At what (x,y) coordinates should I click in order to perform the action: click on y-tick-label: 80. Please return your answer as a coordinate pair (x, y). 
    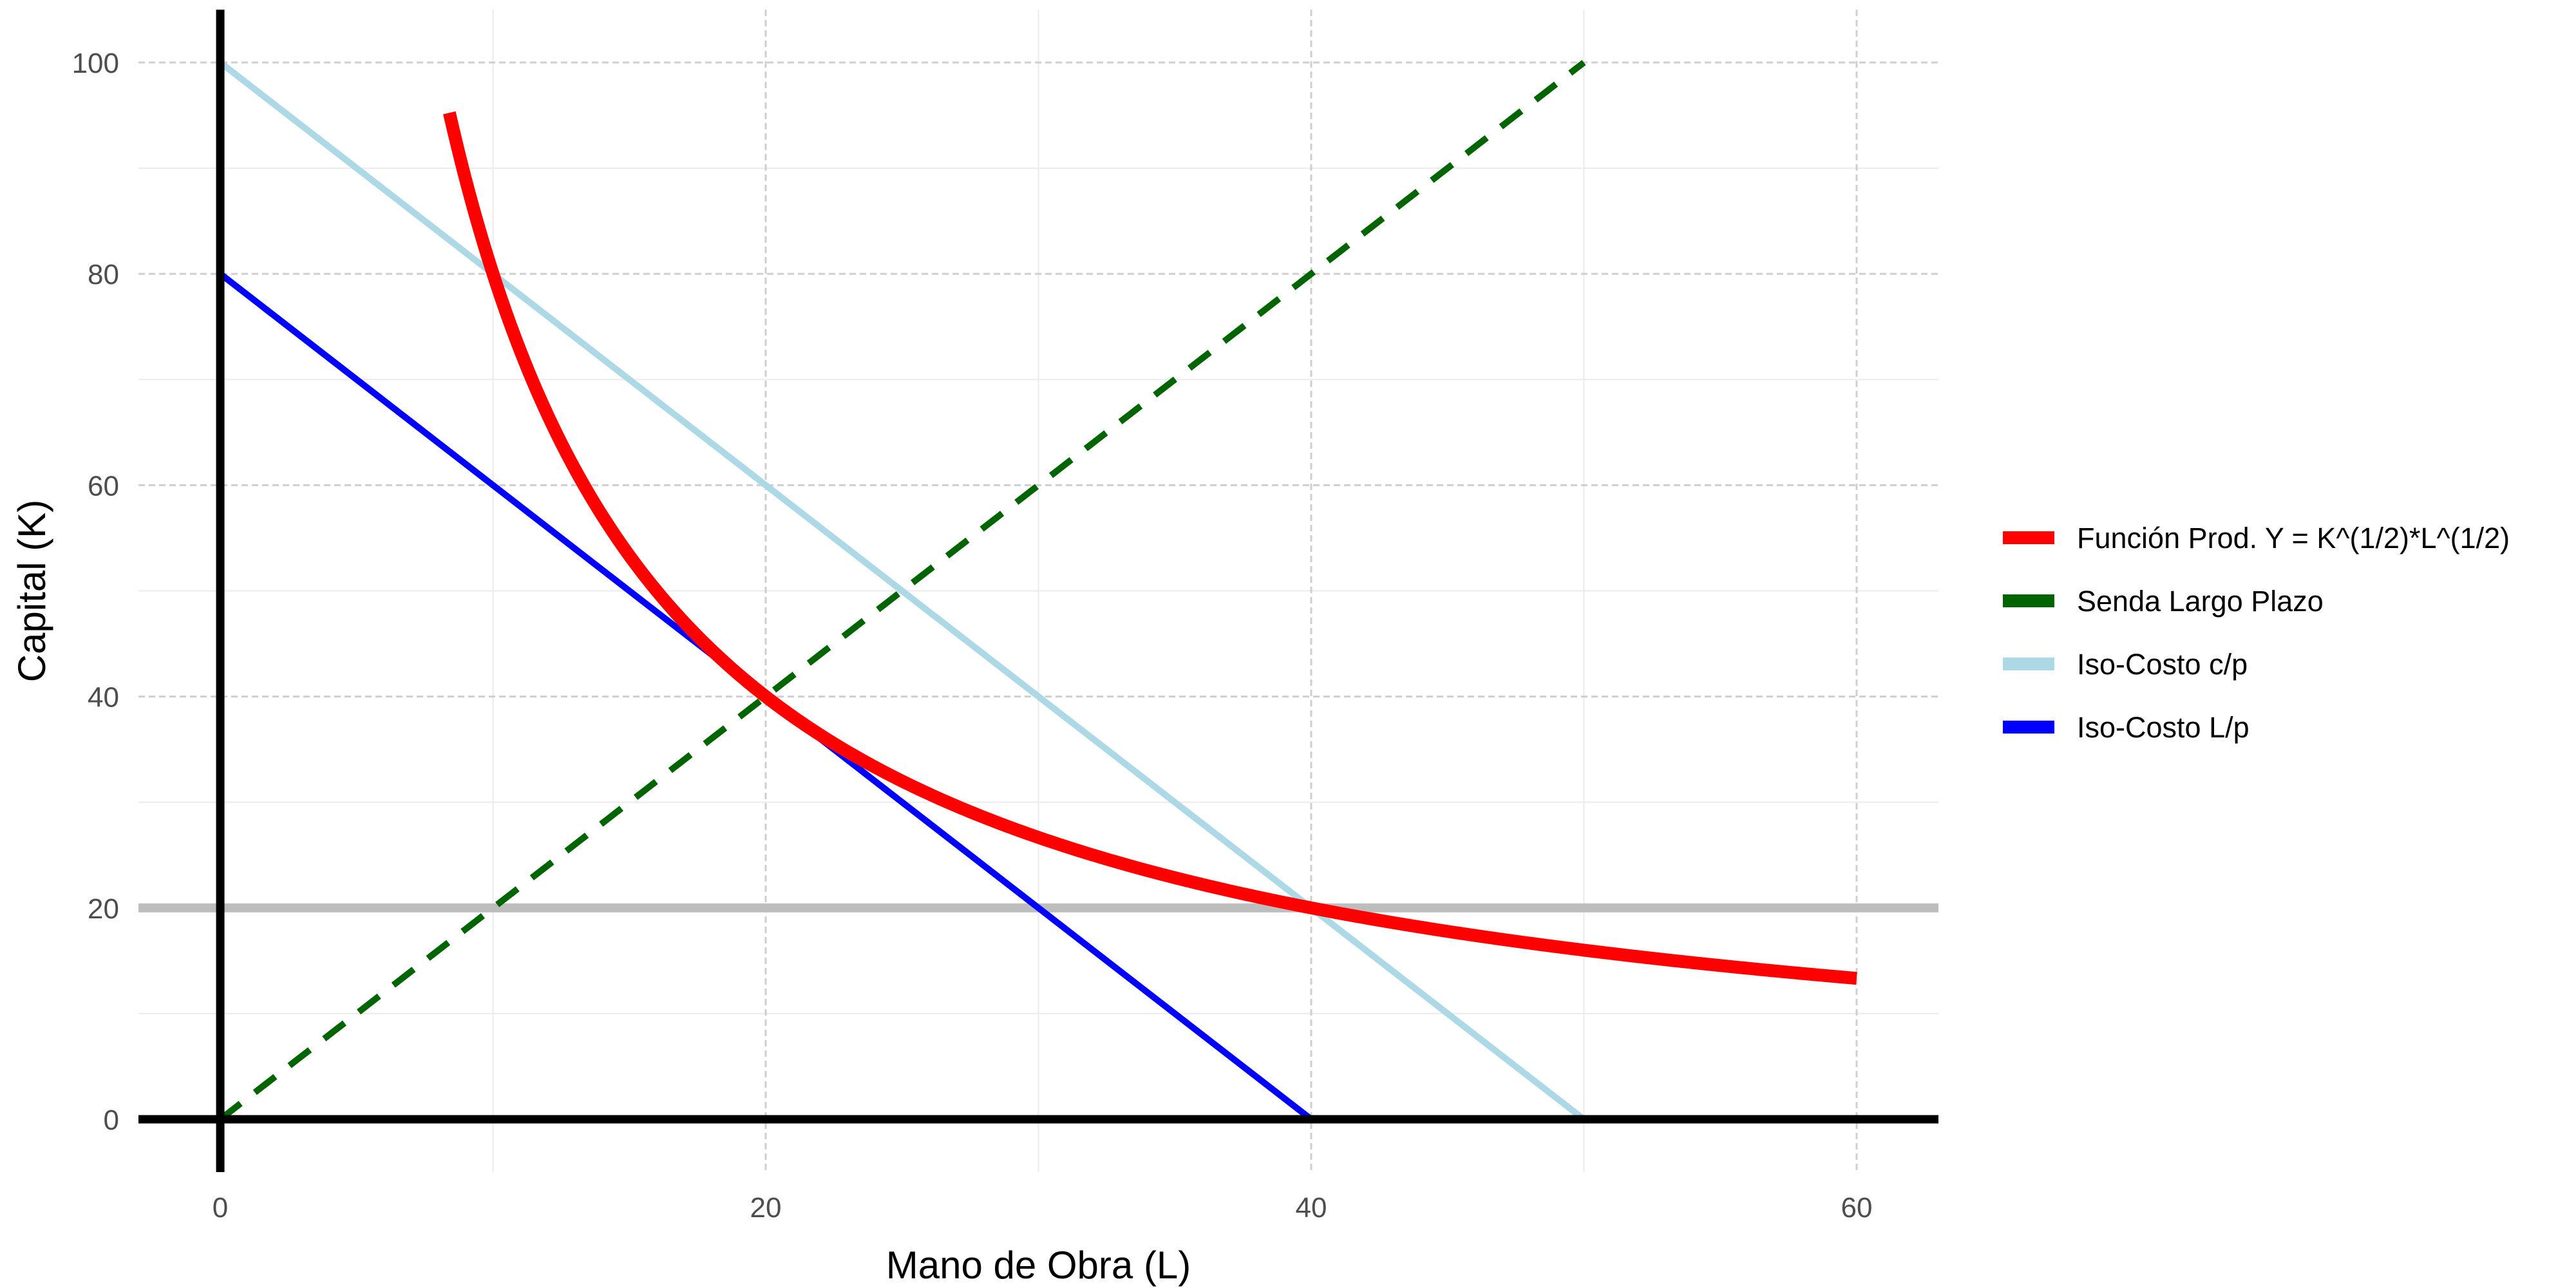
    Looking at the image, I should click on (104, 274).